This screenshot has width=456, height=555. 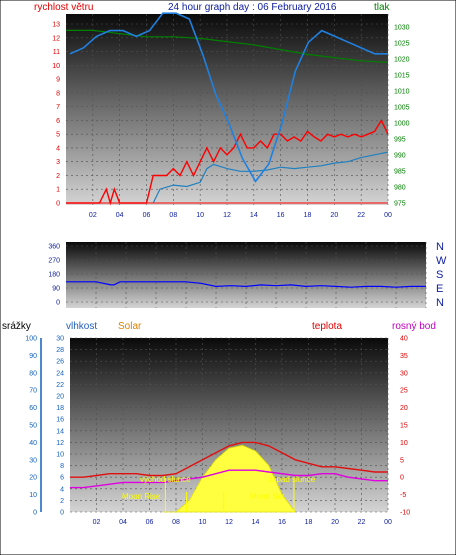 I want to click on precip-tick-label: 100, so click(x=31, y=339).